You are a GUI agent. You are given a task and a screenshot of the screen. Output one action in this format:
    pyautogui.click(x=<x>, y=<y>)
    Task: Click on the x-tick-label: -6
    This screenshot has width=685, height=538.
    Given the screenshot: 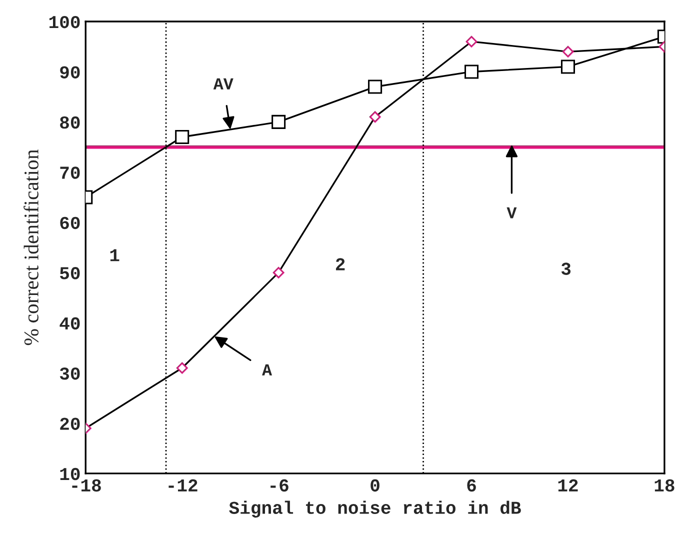 What is the action you would take?
    pyautogui.click(x=279, y=485)
    